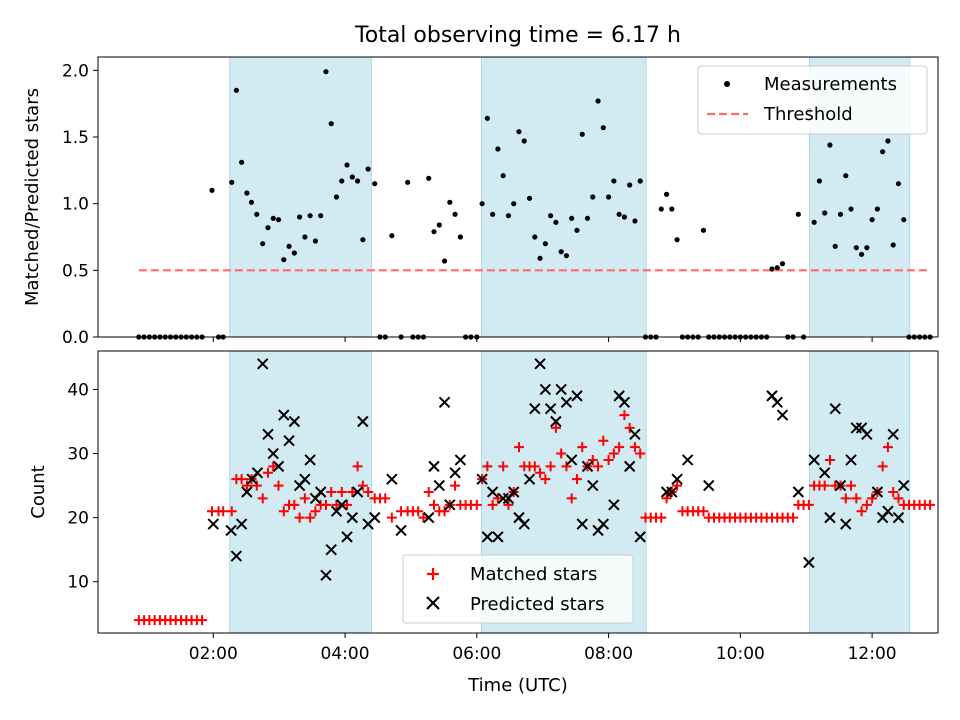  I want to click on x-tick-label: 02:00, so click(213, 654).